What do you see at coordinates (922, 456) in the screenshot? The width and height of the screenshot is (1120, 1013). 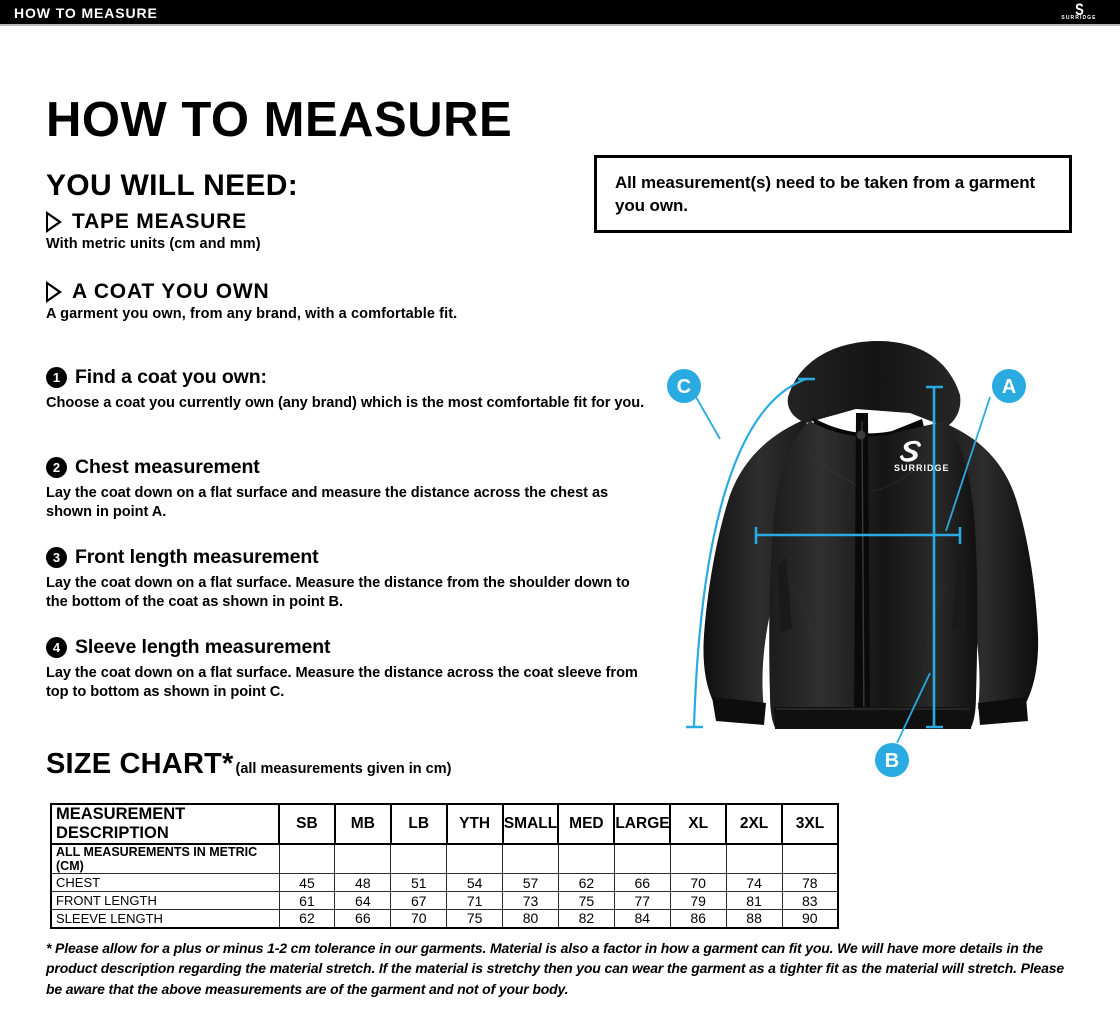 I see `chest-logo-icon: SURRIDGE` at bounding box center [922, 456].